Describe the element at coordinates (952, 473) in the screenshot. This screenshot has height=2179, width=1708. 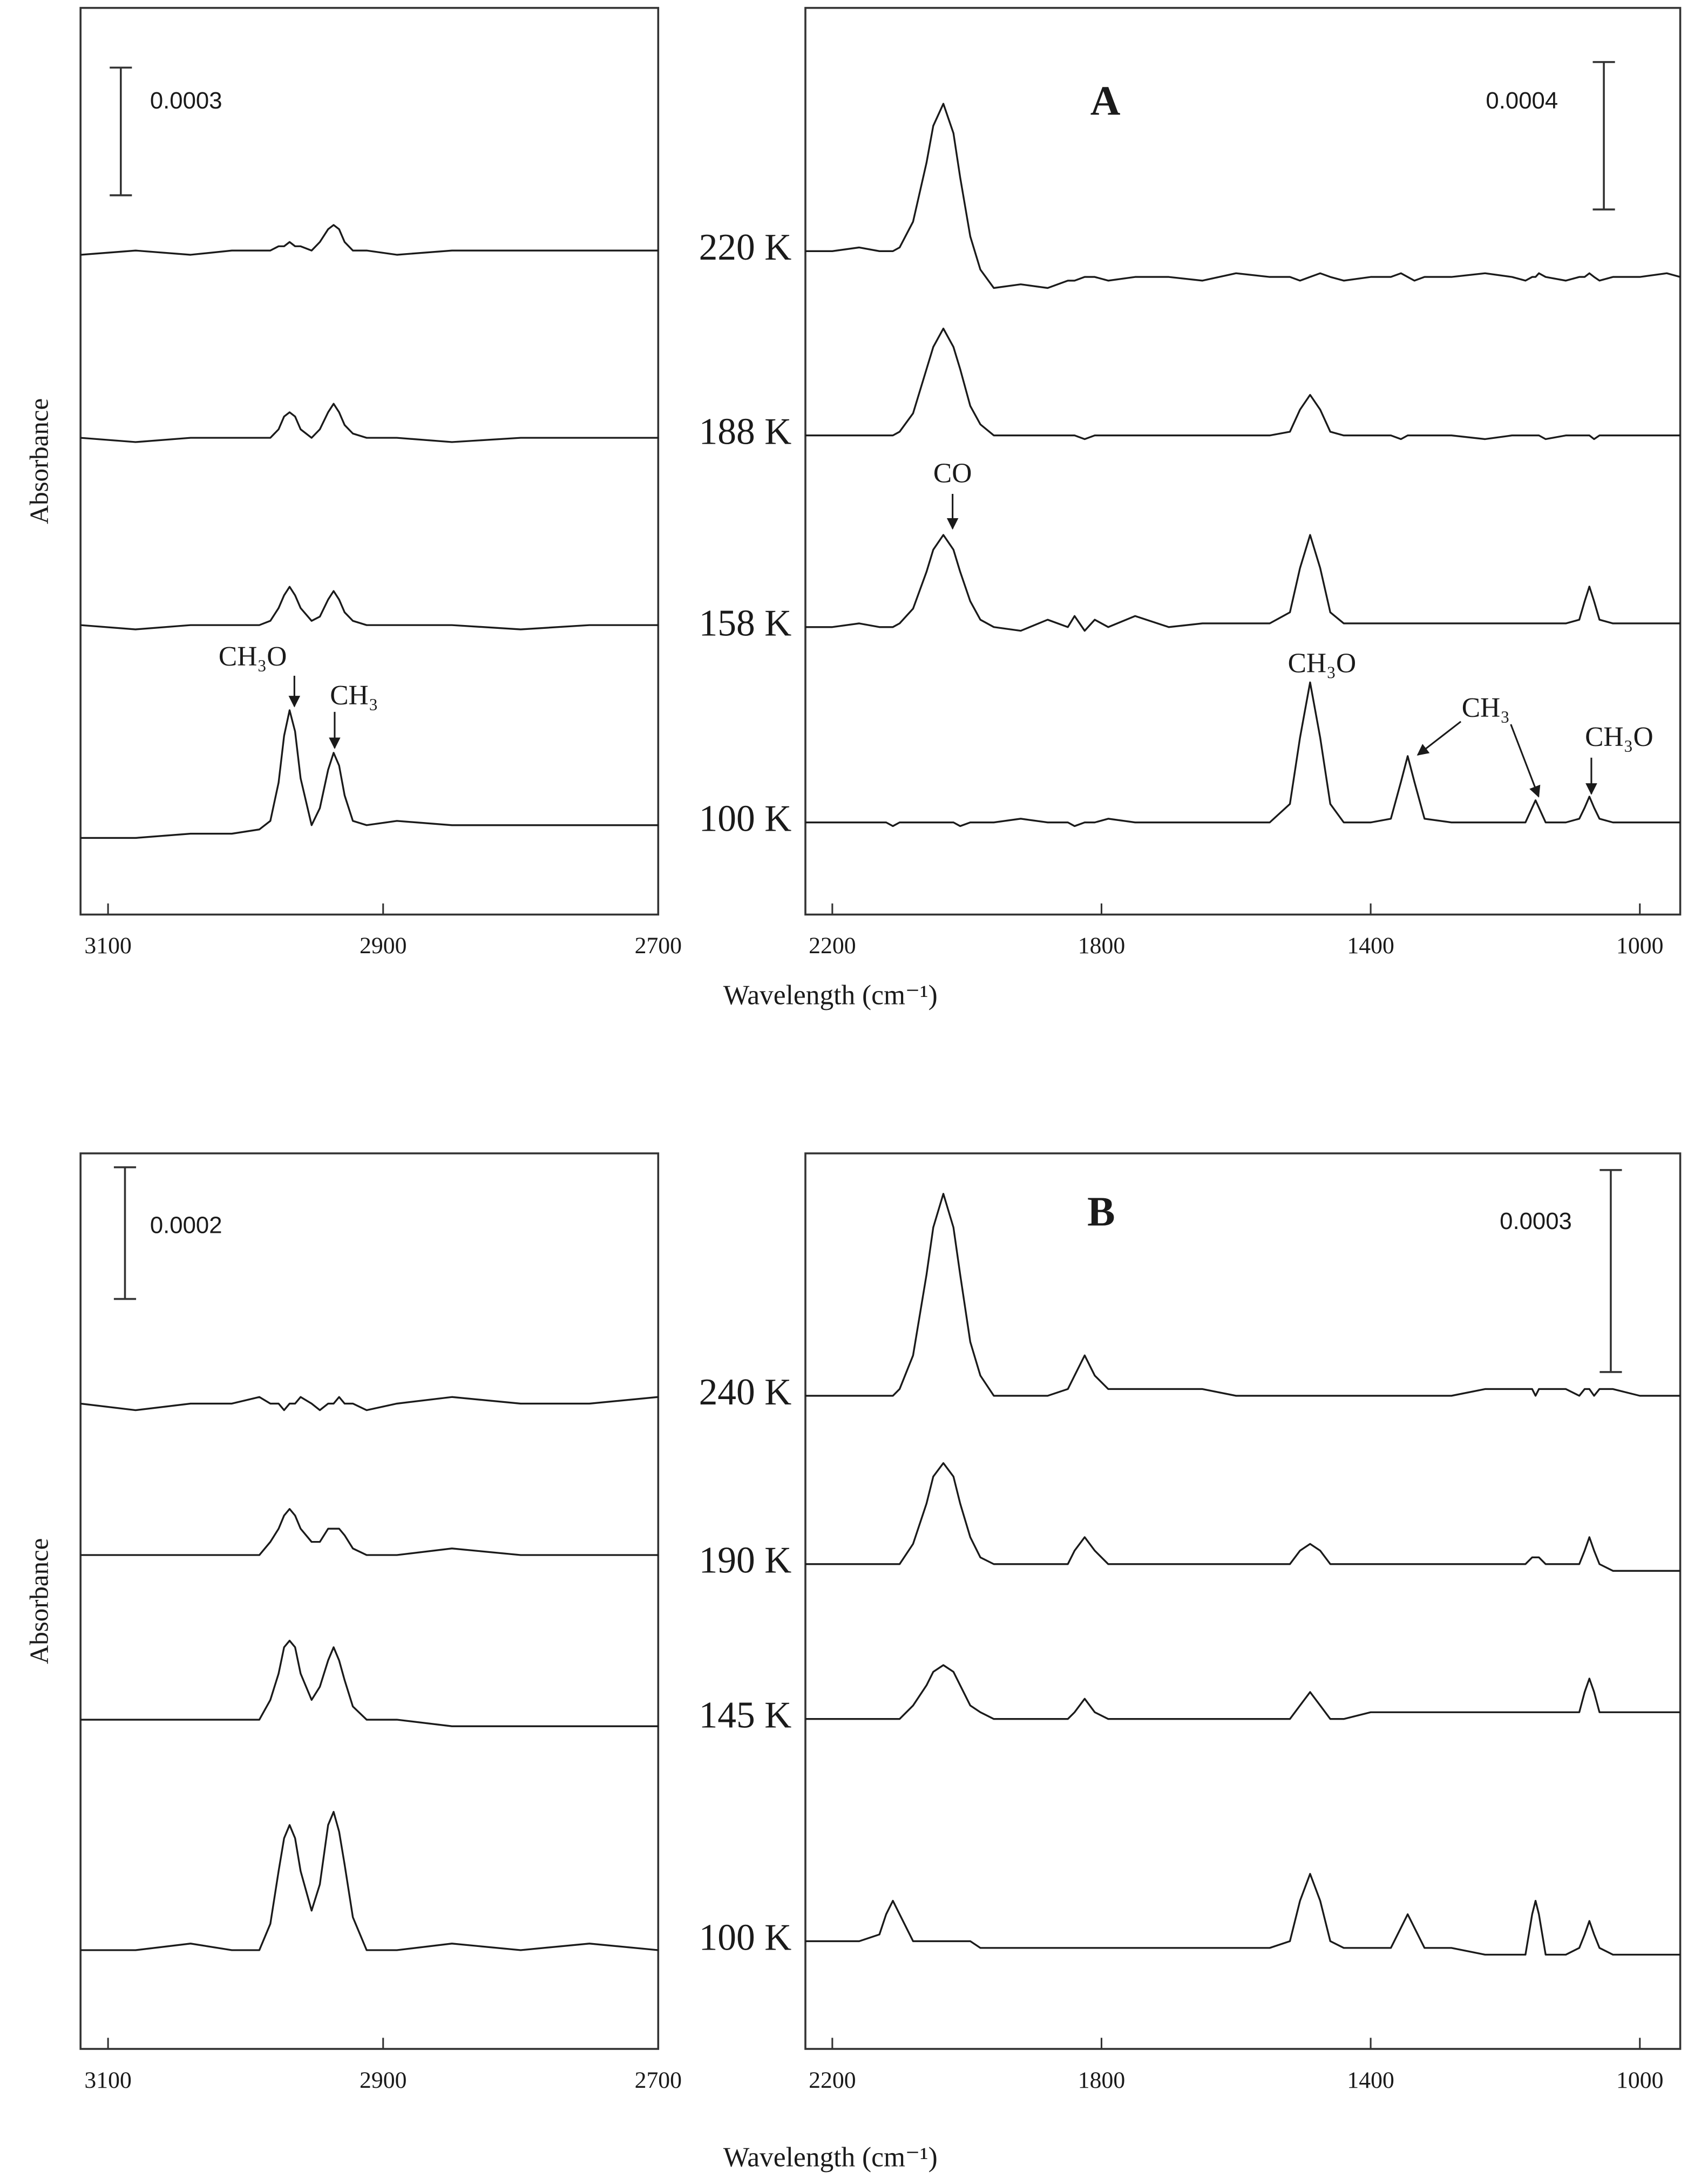
I see `peak-annotation: CO` at that location.